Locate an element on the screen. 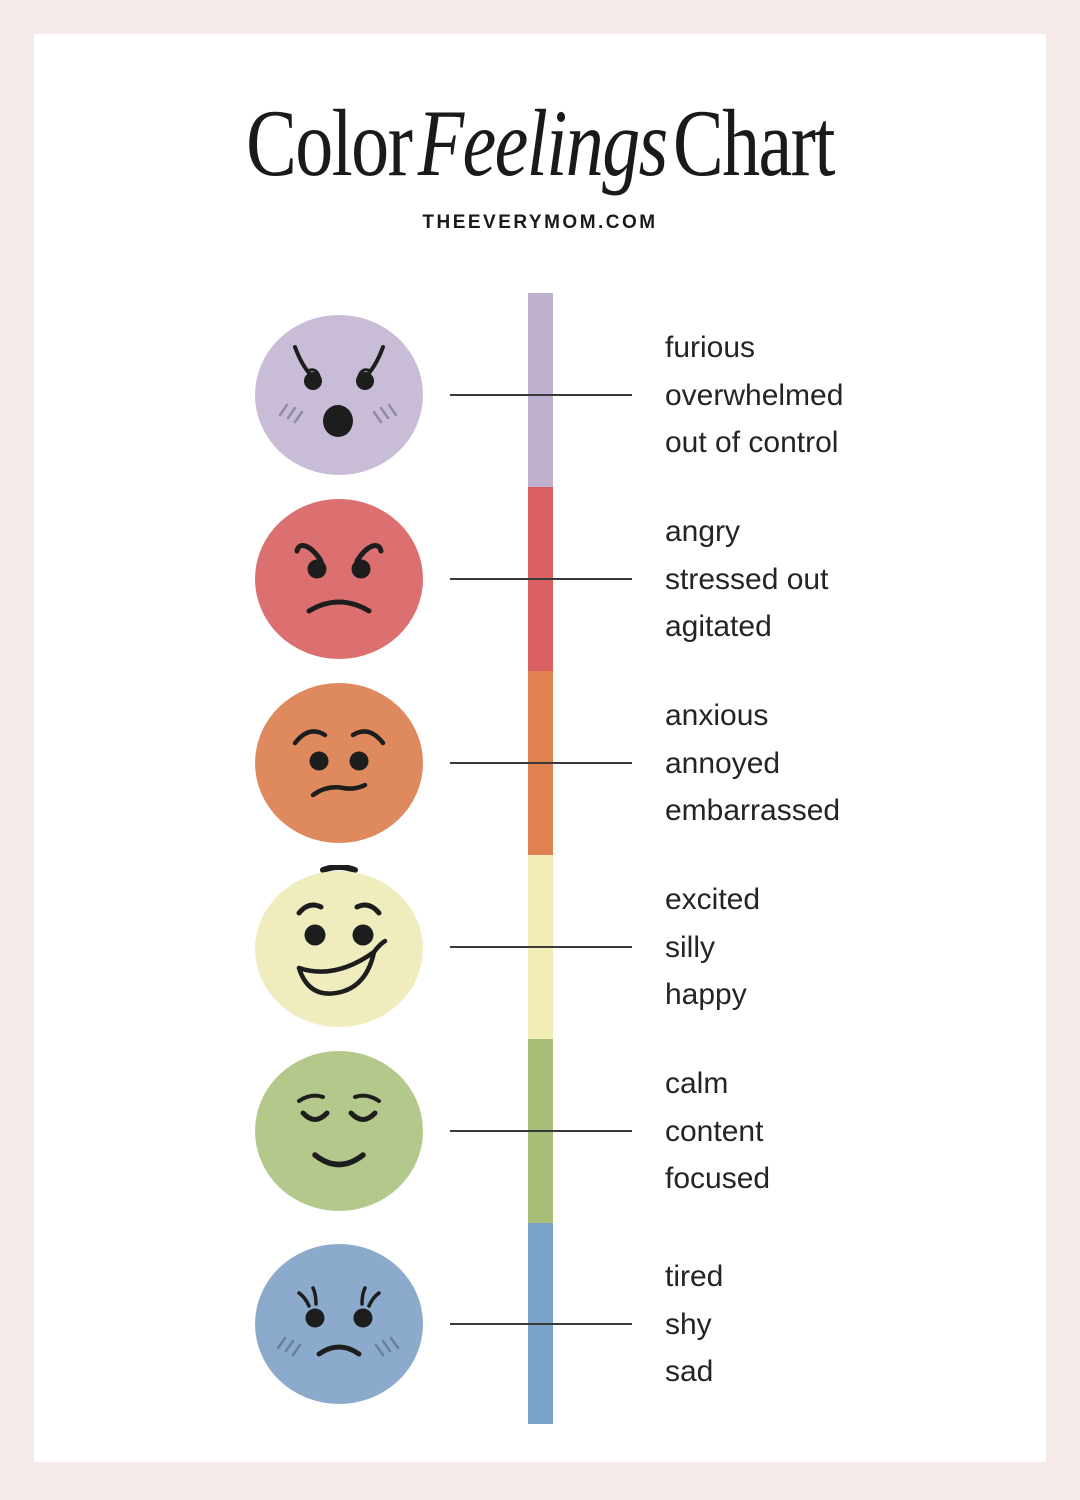  feeling-label: anxious is located at coordinates (717, 715).